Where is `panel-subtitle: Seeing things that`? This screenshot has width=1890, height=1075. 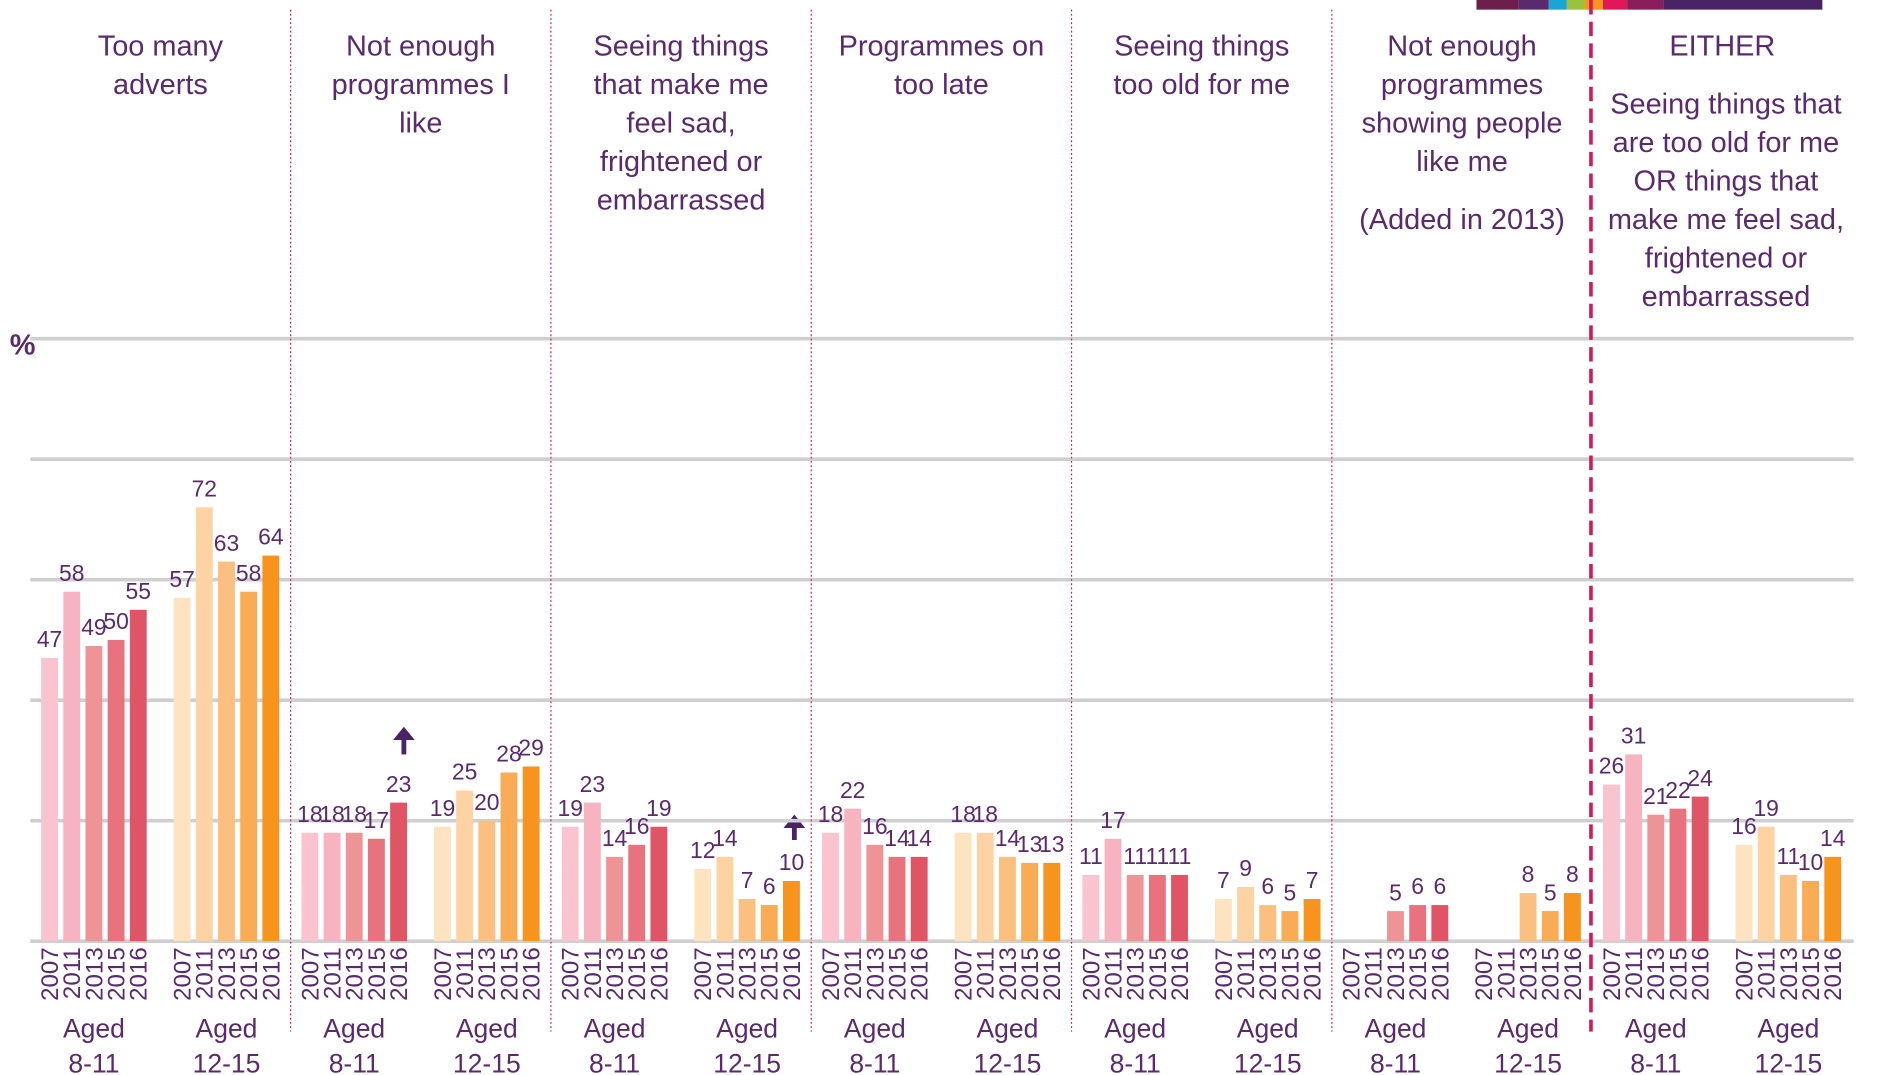 panel-subtitle: Seeing things that is located at coordinates (1725, 104).